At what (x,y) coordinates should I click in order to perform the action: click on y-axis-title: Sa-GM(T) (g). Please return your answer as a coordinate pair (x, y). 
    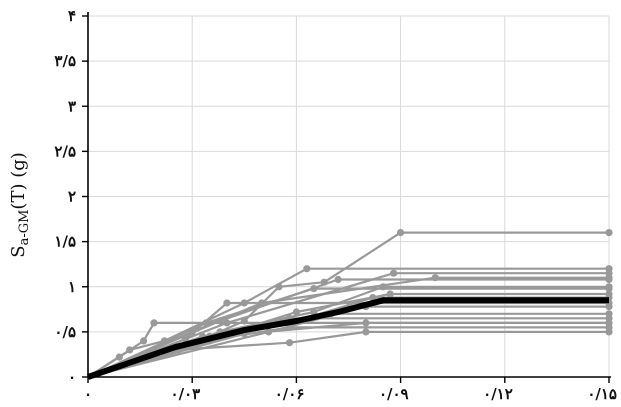
    Looking at the image, I should click on (20, 205).